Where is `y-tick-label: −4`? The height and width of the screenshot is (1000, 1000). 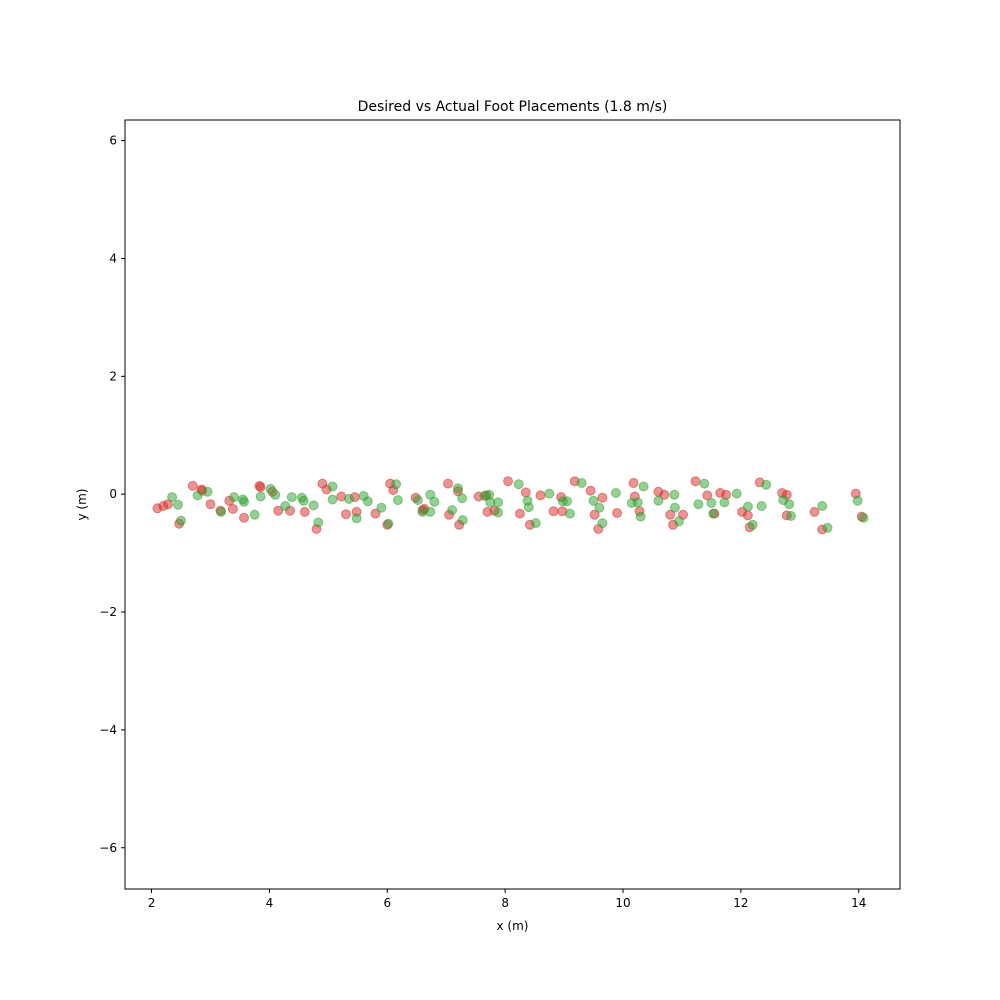 y-tick-label: −4 is located at coordinates (108, 730).